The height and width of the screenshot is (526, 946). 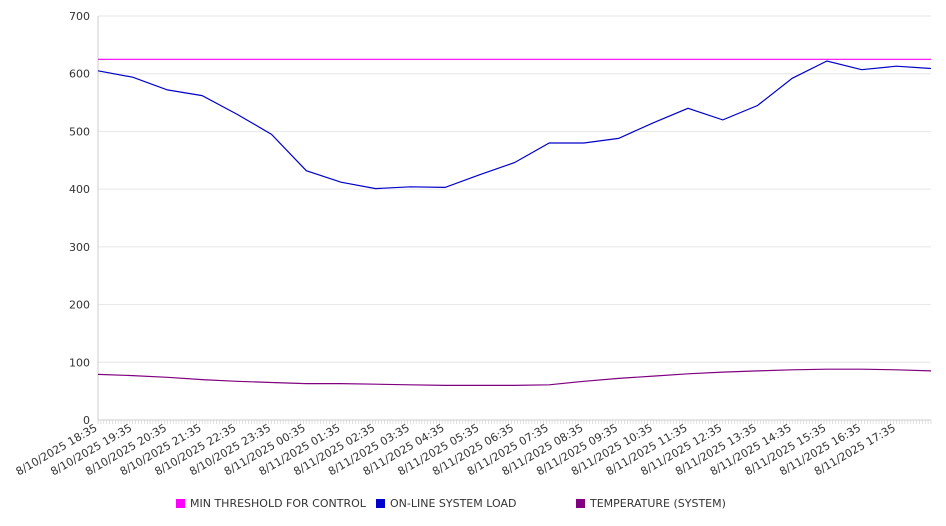 What do you see at coordinates (86, 420) in the screenshot?
I see `y-tick-label: 0` at bounding box center [86, 420].